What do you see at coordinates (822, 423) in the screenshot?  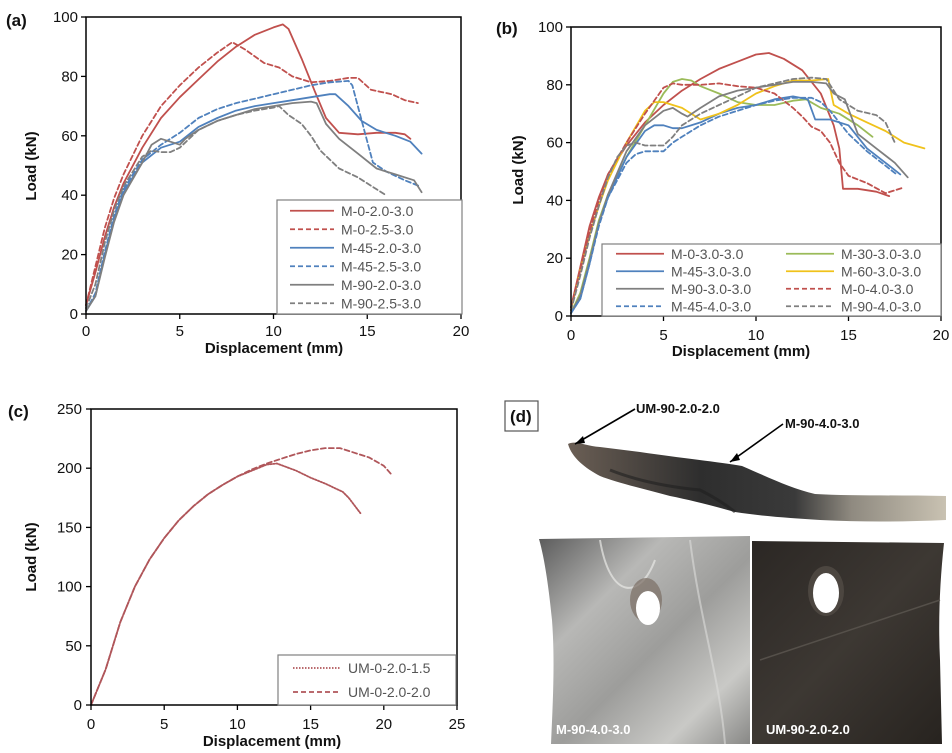 I see `callout-label-2: M-90-4.0-3.0` at bounding box center [822, 423].